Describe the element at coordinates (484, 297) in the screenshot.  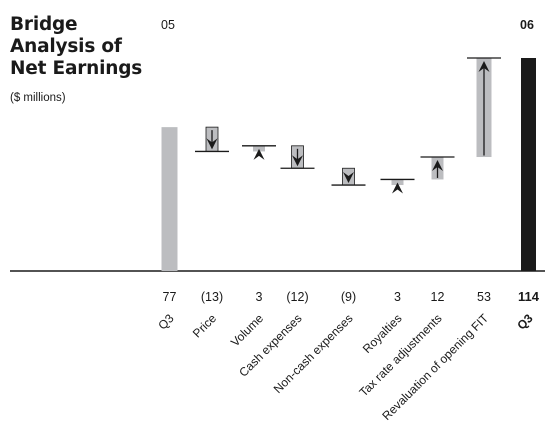
I see `value-label-7: 53` at that location.